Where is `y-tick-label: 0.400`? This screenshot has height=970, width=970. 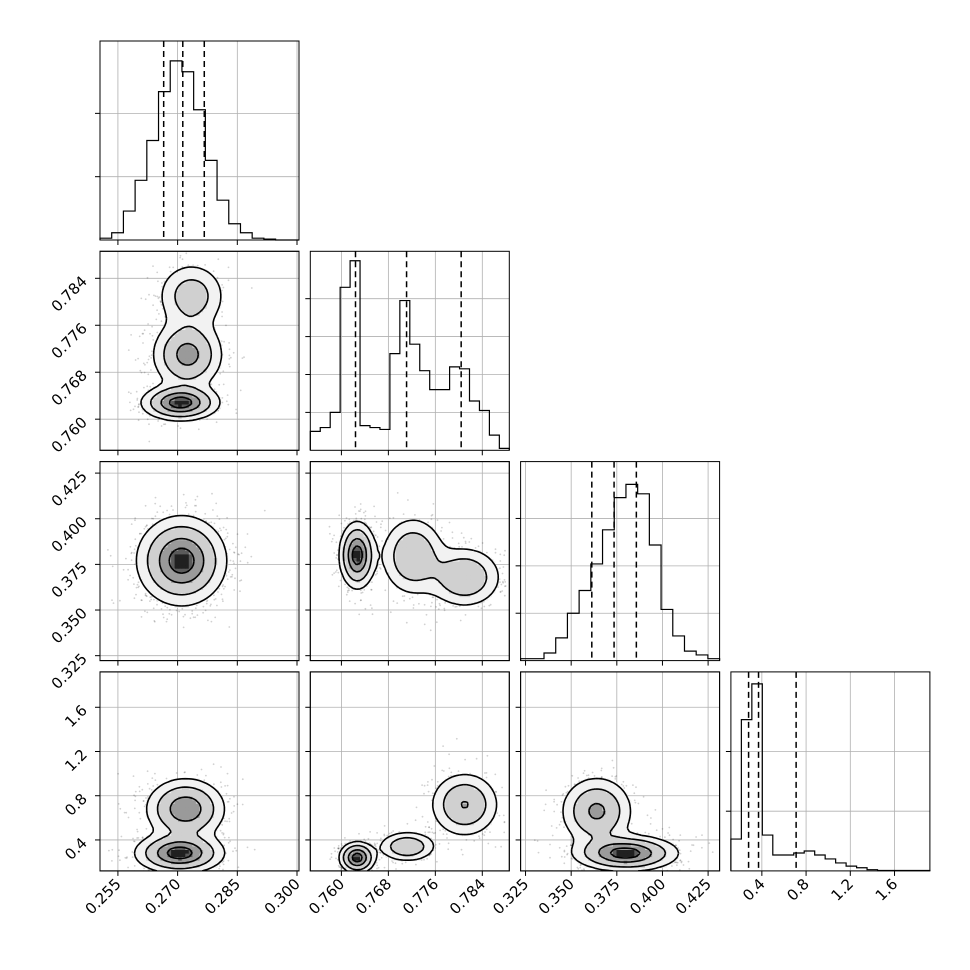
y-tick-label: 0.400 is located at coordinates (69, 534).